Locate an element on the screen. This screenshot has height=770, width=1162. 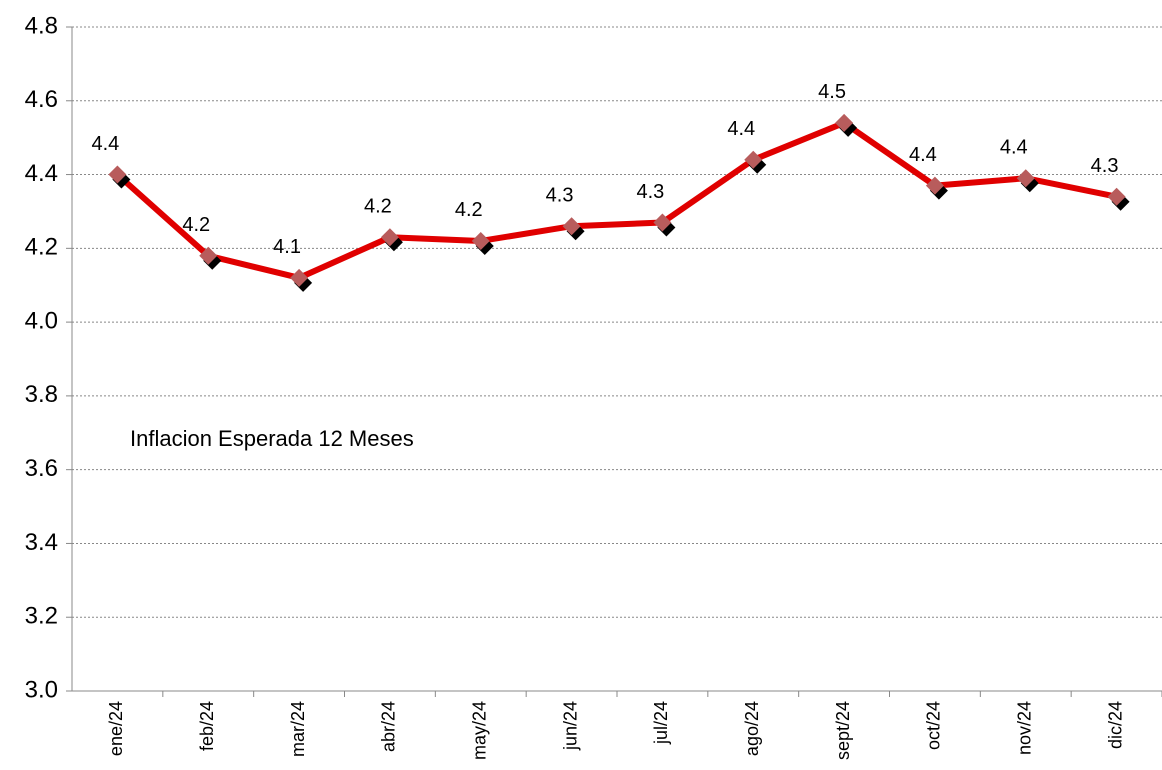
y-tick-label: 4.0 is located at coordinates (41, 320).